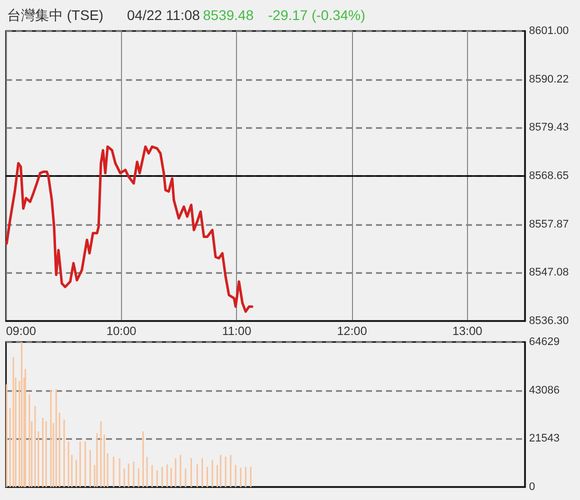 This screenshot has height=500, width=580. Describe the element at coordinates (129, 229) in the screenshot. I see `line-series` at that location.